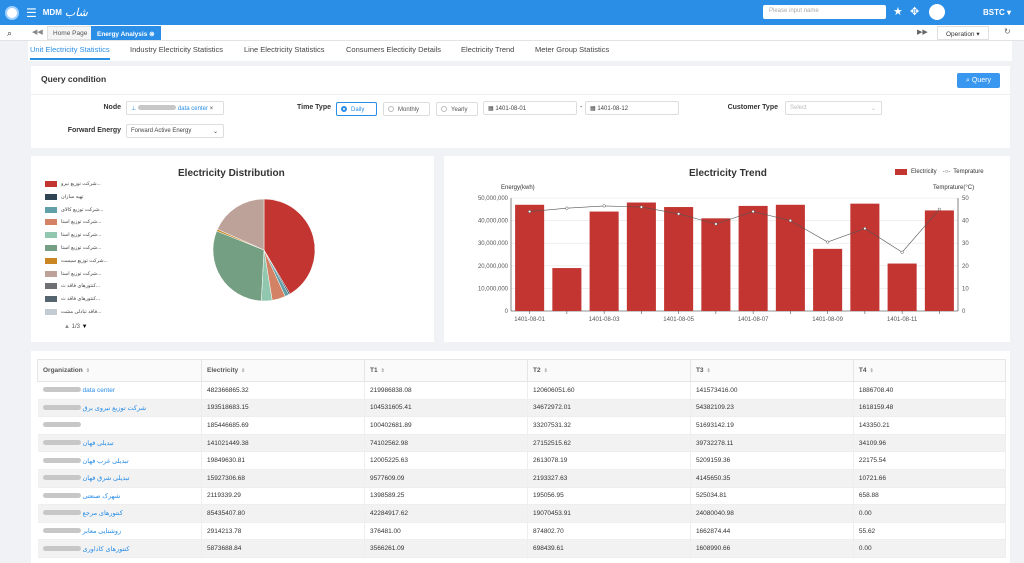 The image size is (1024, 563). I want to click on tab-label: Home Page, so click(70, 33).